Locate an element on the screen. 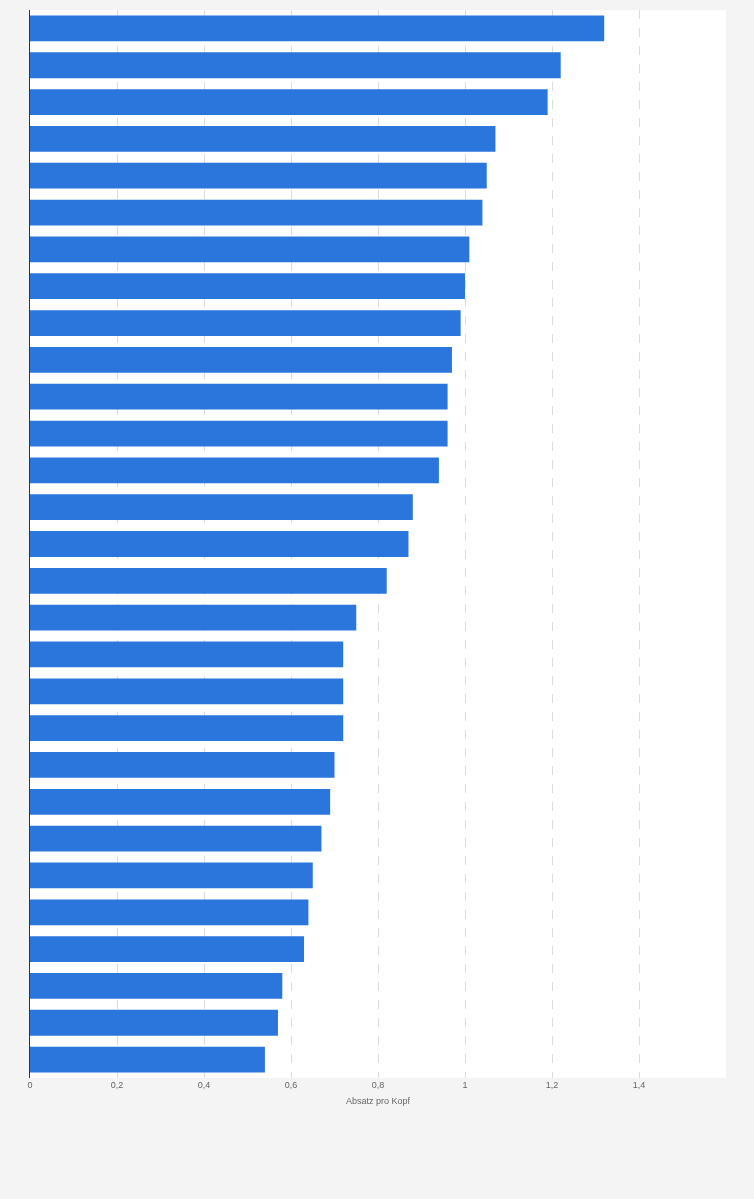  x-tick-label: 1,4 is located at coordinates (639, 1085).